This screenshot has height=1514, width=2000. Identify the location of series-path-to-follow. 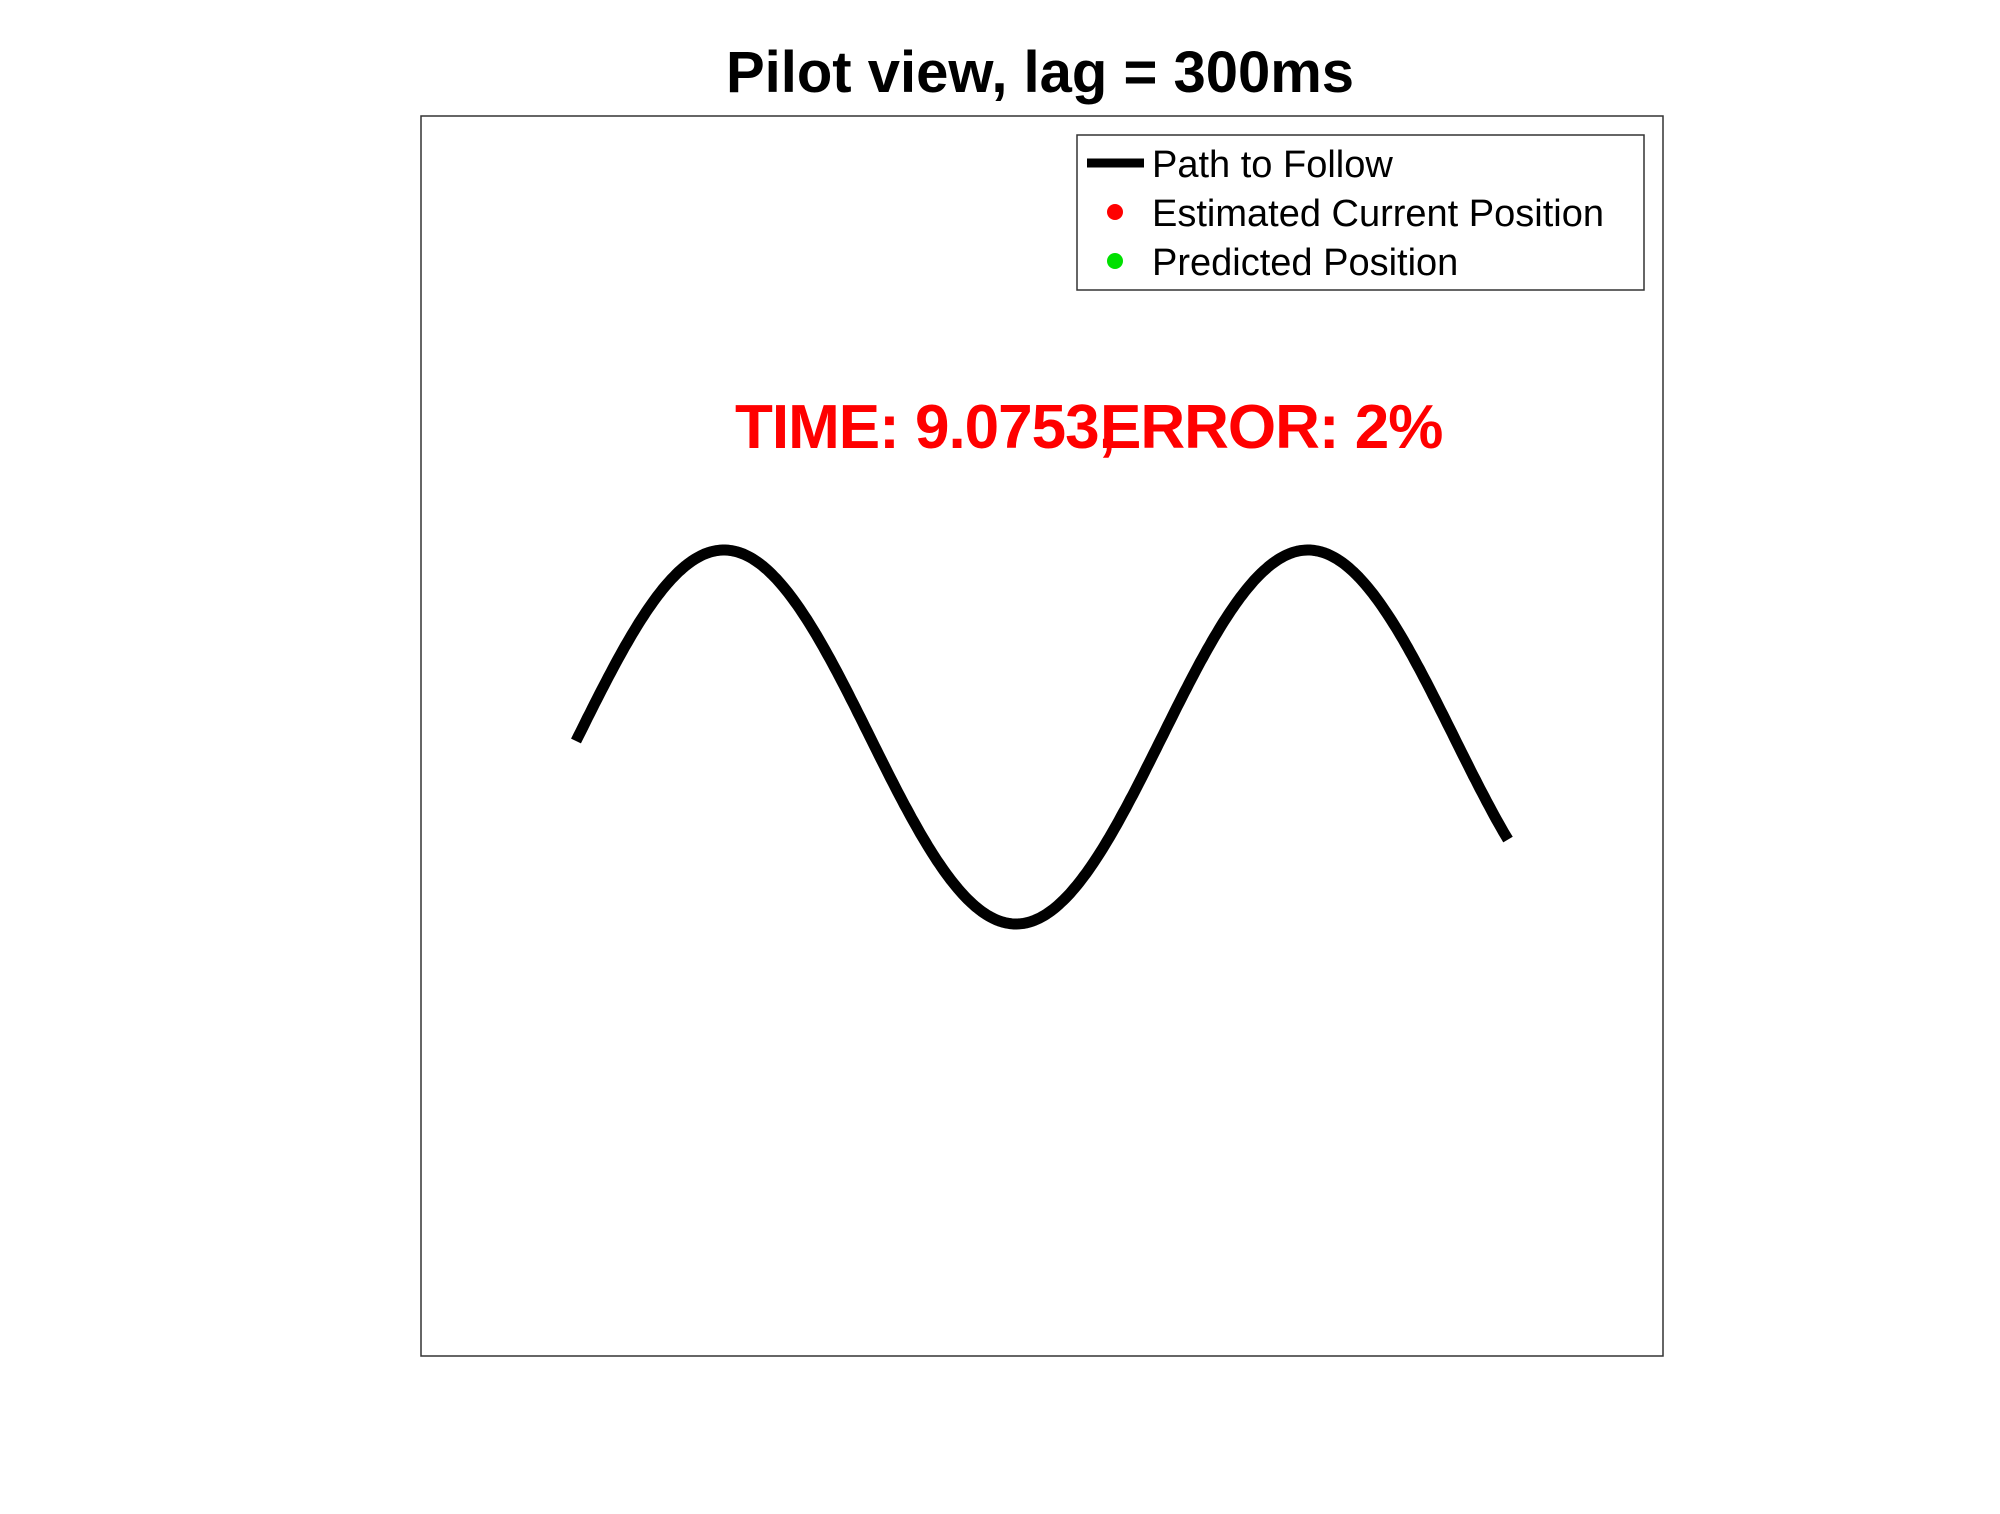
(1042, 737).